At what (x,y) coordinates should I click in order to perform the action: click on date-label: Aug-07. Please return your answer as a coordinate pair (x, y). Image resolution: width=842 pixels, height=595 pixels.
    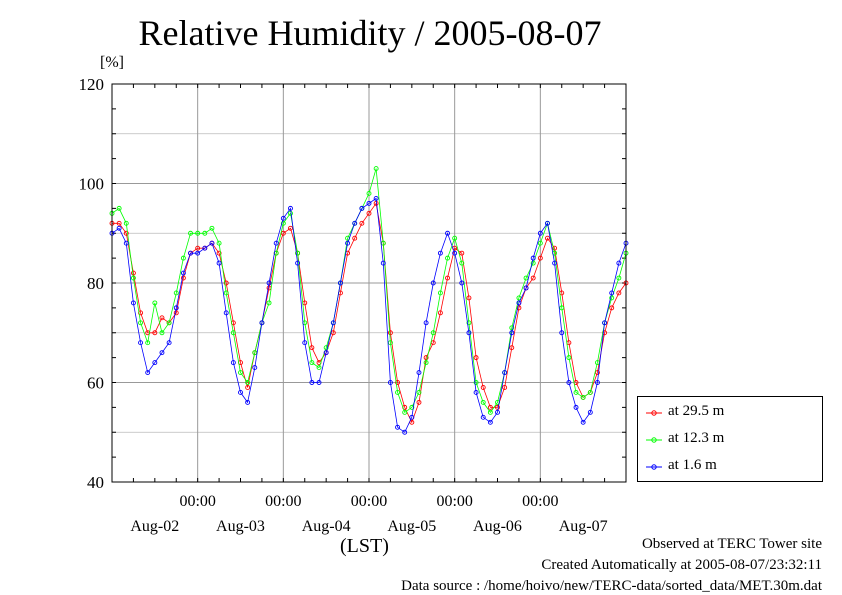
    Looking at the image, I should click on (583, 526).